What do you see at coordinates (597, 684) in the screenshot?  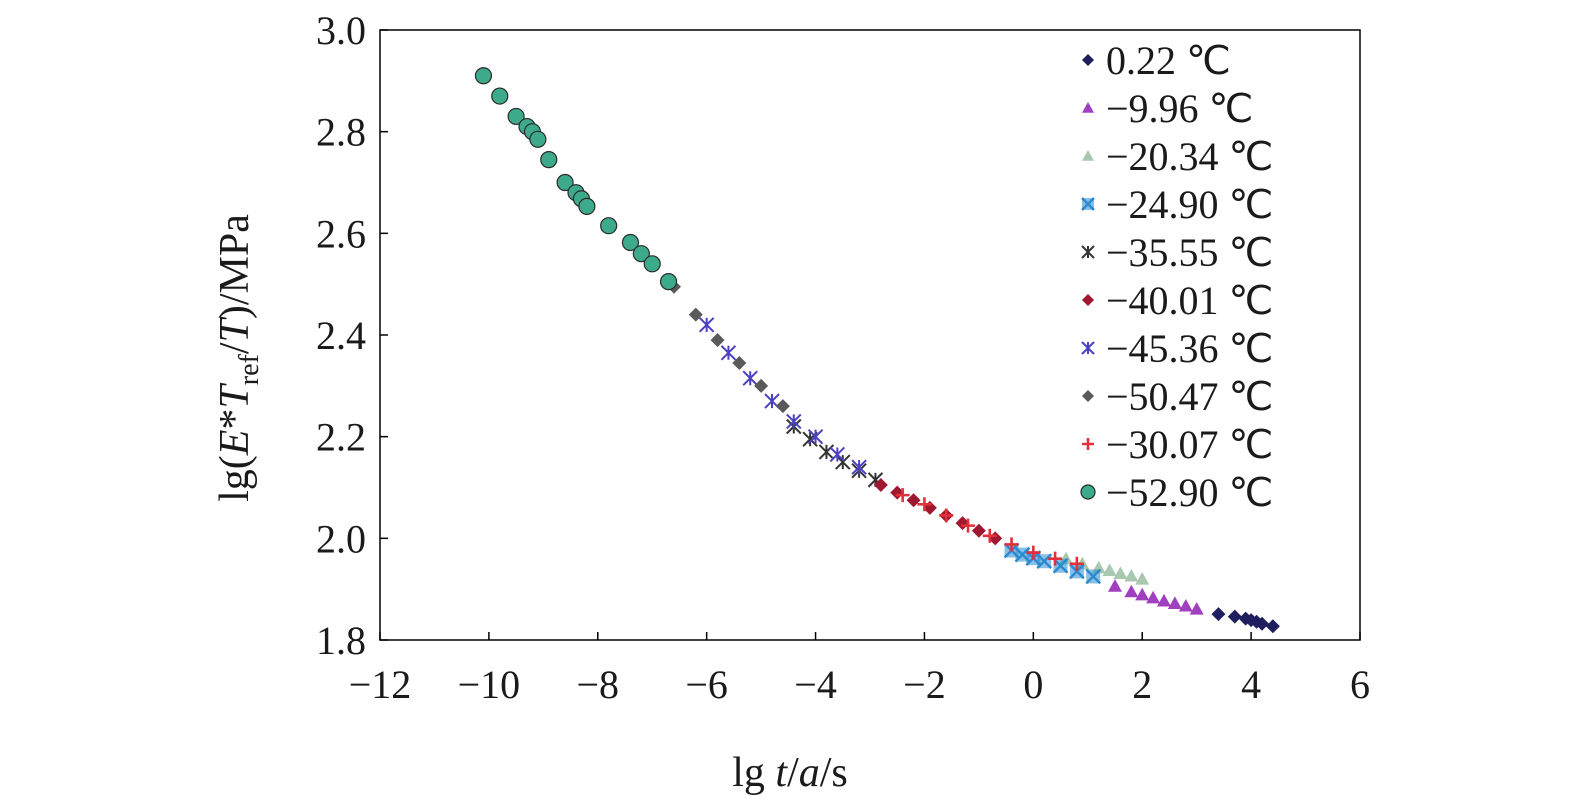 I see `x-tick-label-2: −8` at bounding box center [597, 684].